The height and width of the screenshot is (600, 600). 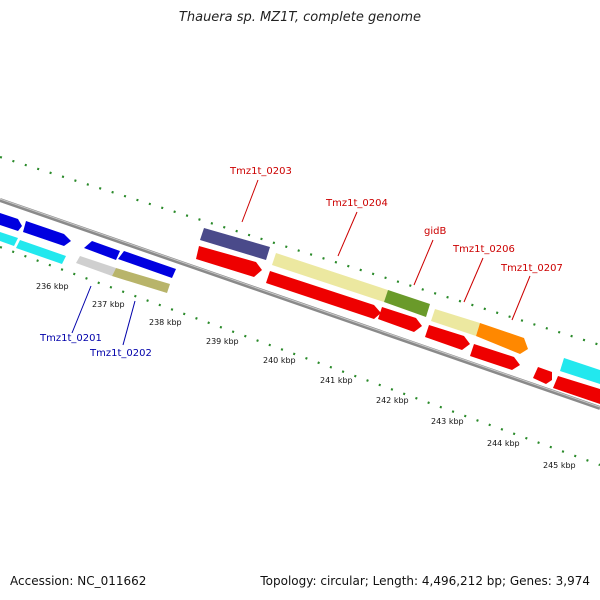 I want to click on tick-label: 239 kbp, so click(x=222, y=341).